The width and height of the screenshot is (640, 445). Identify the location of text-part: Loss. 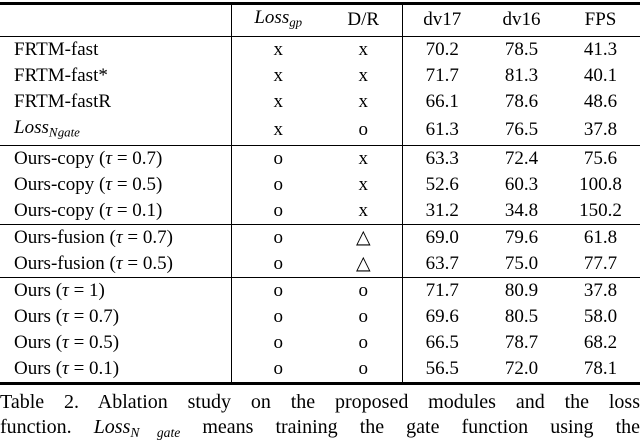
(31, 127).